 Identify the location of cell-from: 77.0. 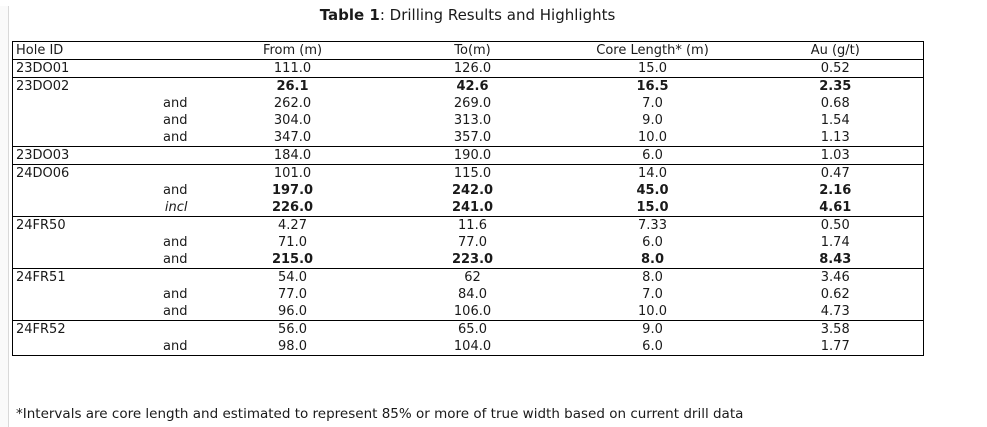
(292, 294).